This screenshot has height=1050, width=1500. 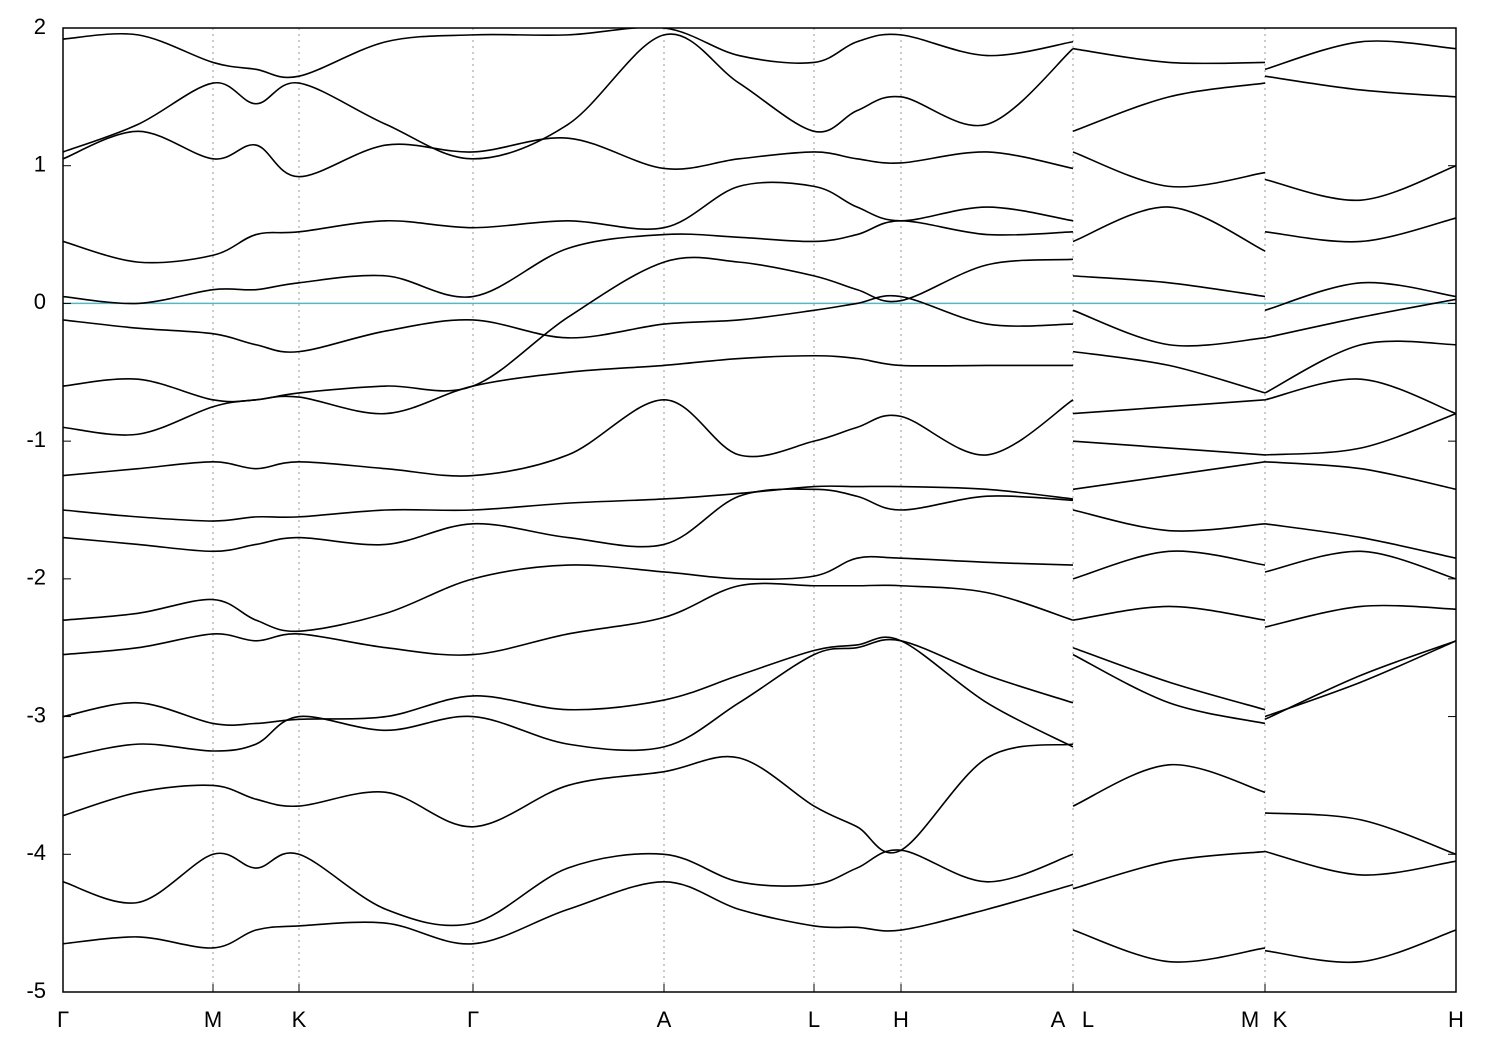 What do you see at coordinates (40, 164) in the screenshot?
I see `y-tick-label: 1` at bounding box center [40, 164].